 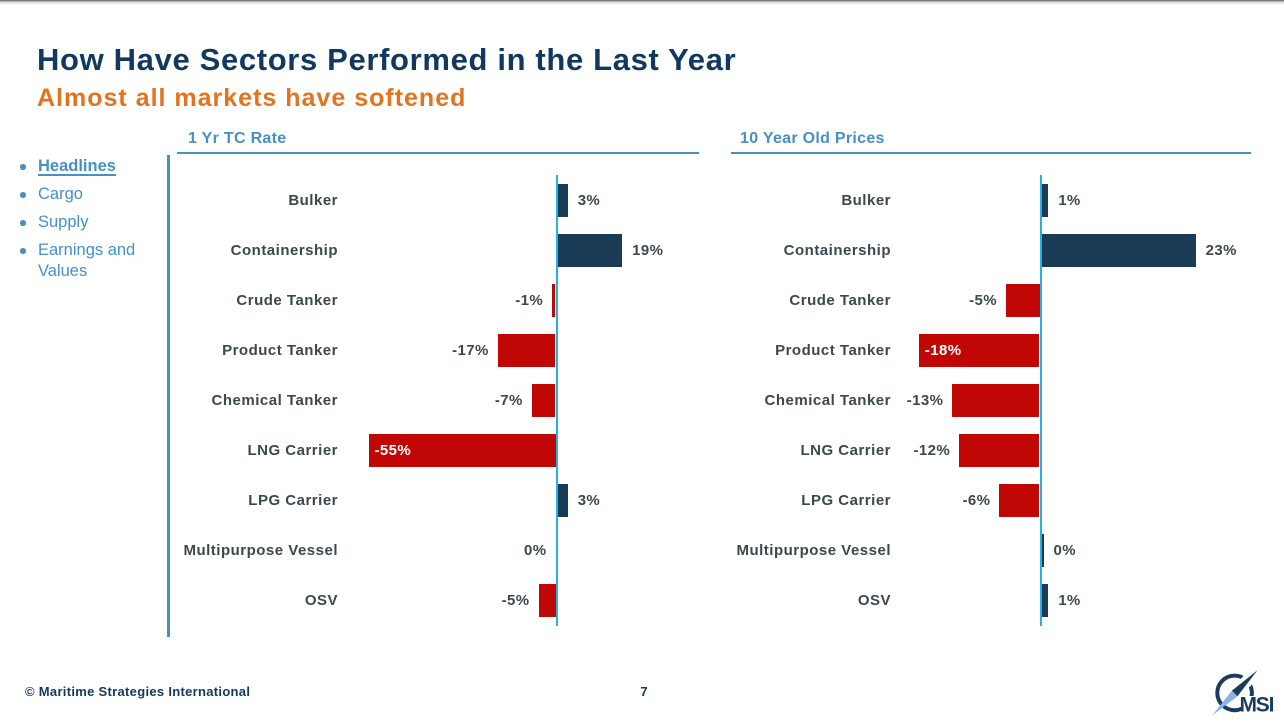 I want to click on msi-logo: MSI, so click(x=1247, y=692).